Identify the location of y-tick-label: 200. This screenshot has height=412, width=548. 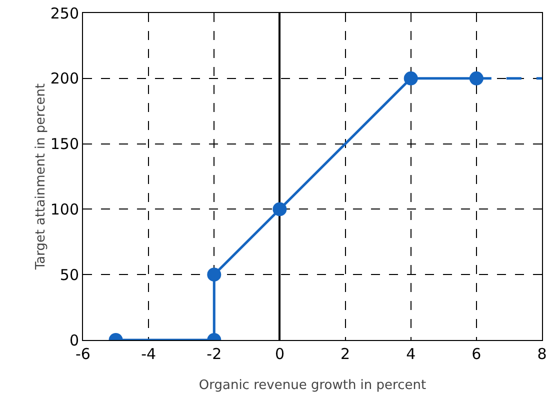
(64, 79).